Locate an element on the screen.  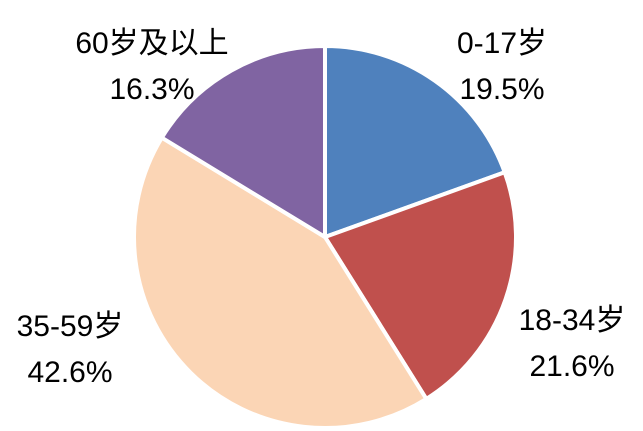
value-label: 21.6% is located at coordinates (571, 366).